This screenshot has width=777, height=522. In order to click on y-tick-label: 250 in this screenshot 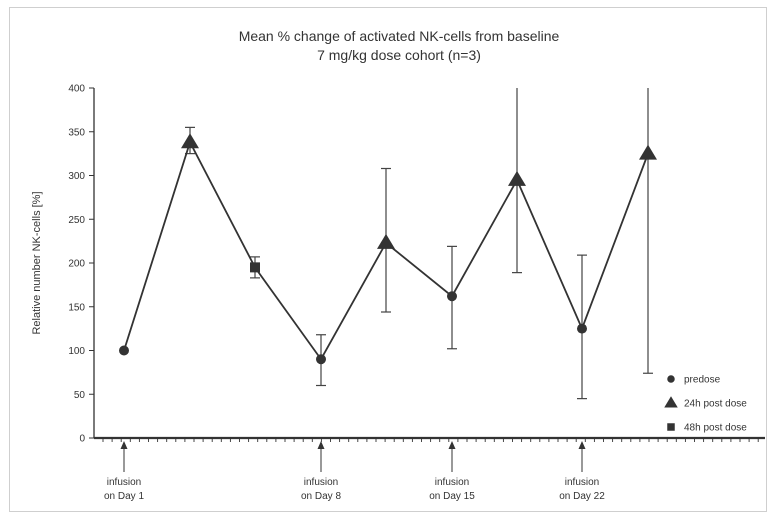, I will do `click(76, 220)`.